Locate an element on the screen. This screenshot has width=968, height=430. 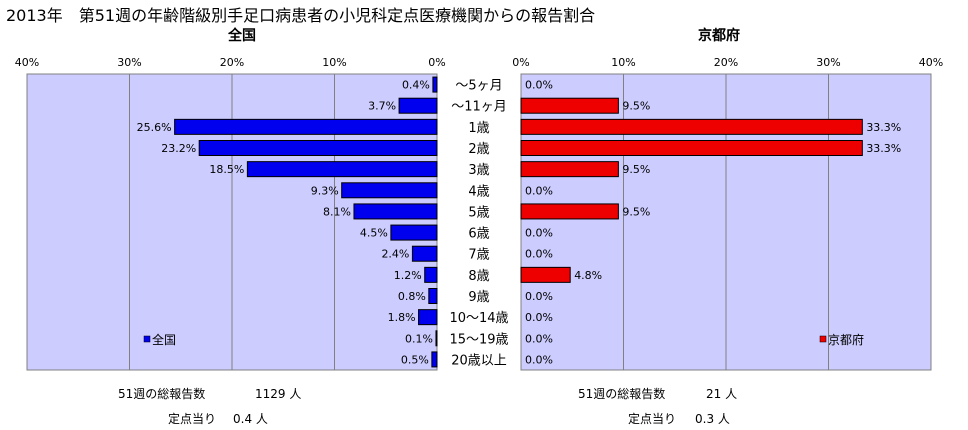
data-label: 1.8% is located at coordinates (402, 317).